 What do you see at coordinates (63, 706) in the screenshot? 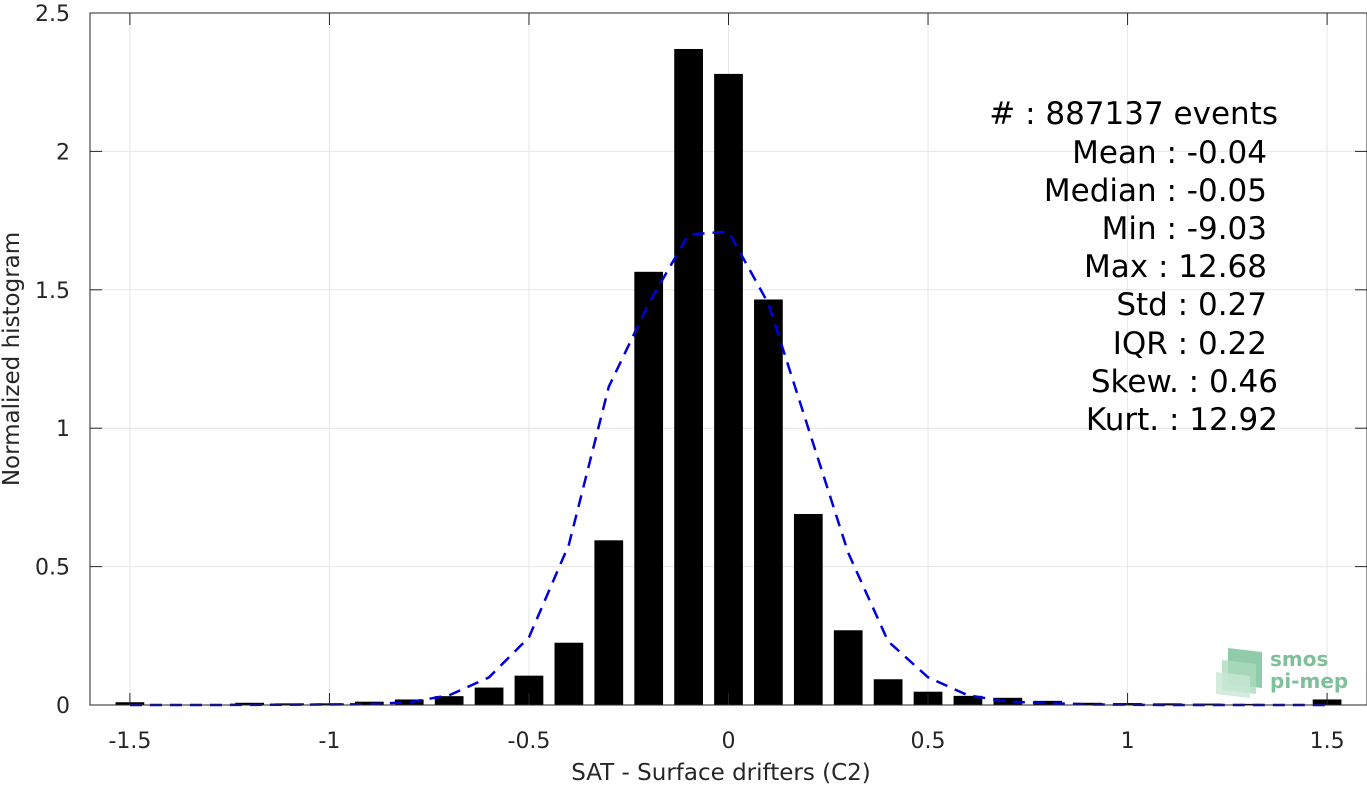
I see `y-tick-label: 0` at bounding box center [63, 706].